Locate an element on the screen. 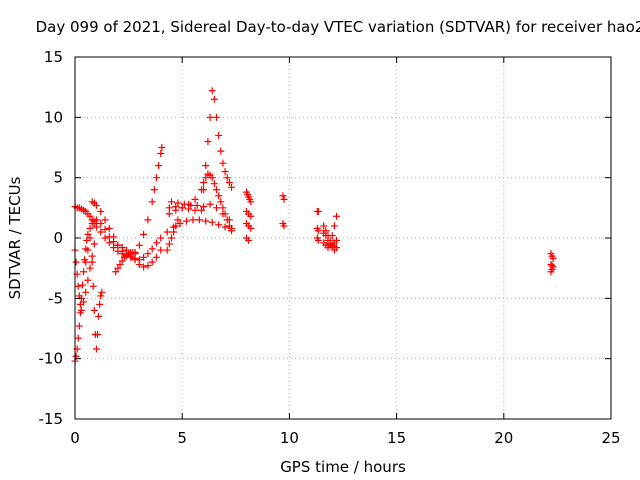  x-tick-label: 15 is located at coordinates (396, 438).